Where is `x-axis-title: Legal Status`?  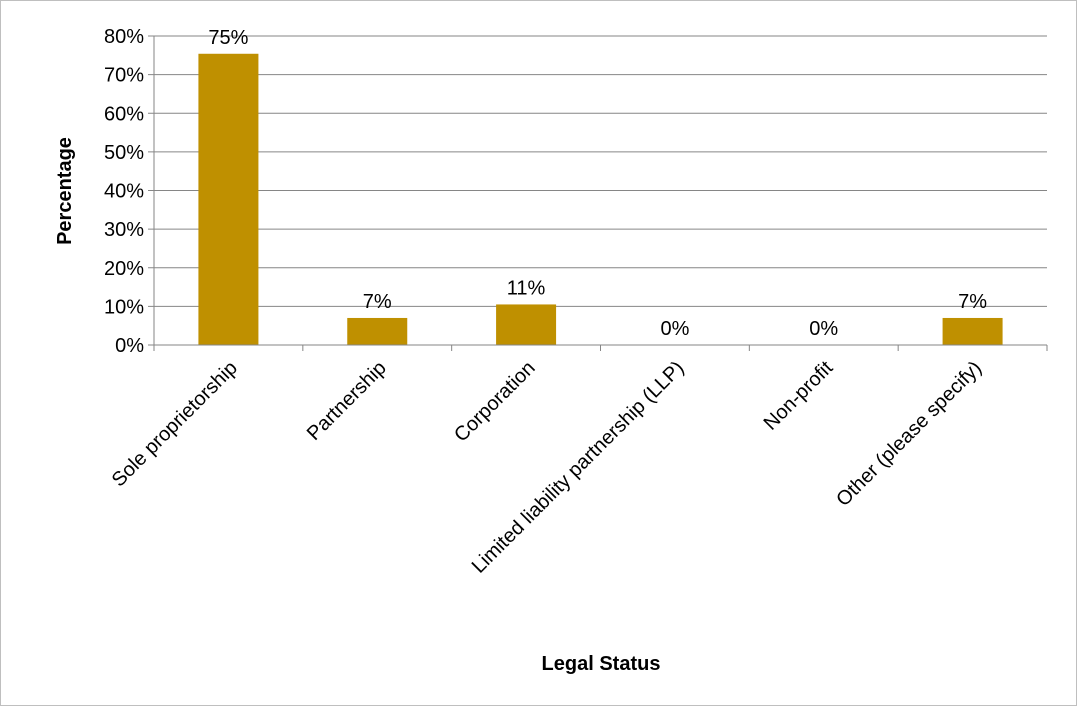
x-axis-title: Legal Status is located at coordinates (601, 664).